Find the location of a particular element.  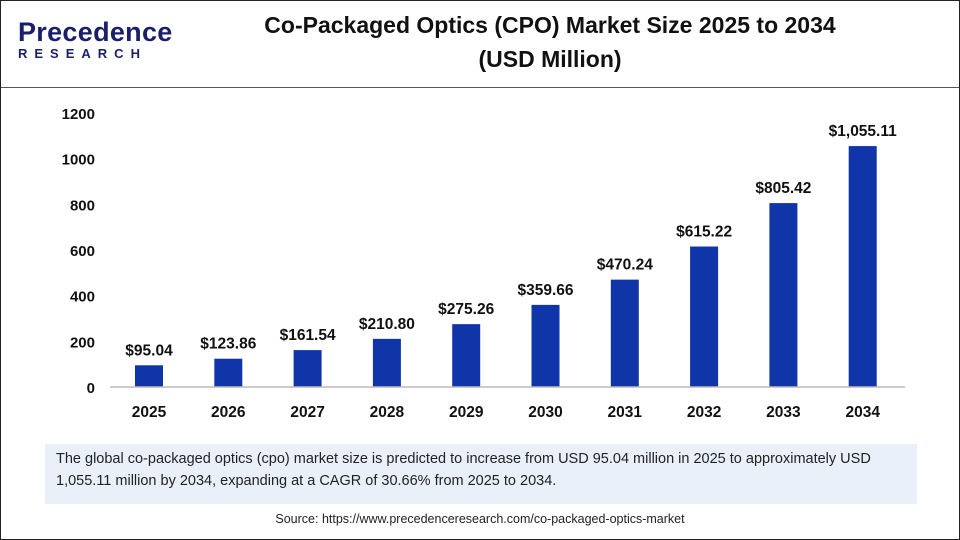

data-label: $359.66 is located at coordinates (545, 290).